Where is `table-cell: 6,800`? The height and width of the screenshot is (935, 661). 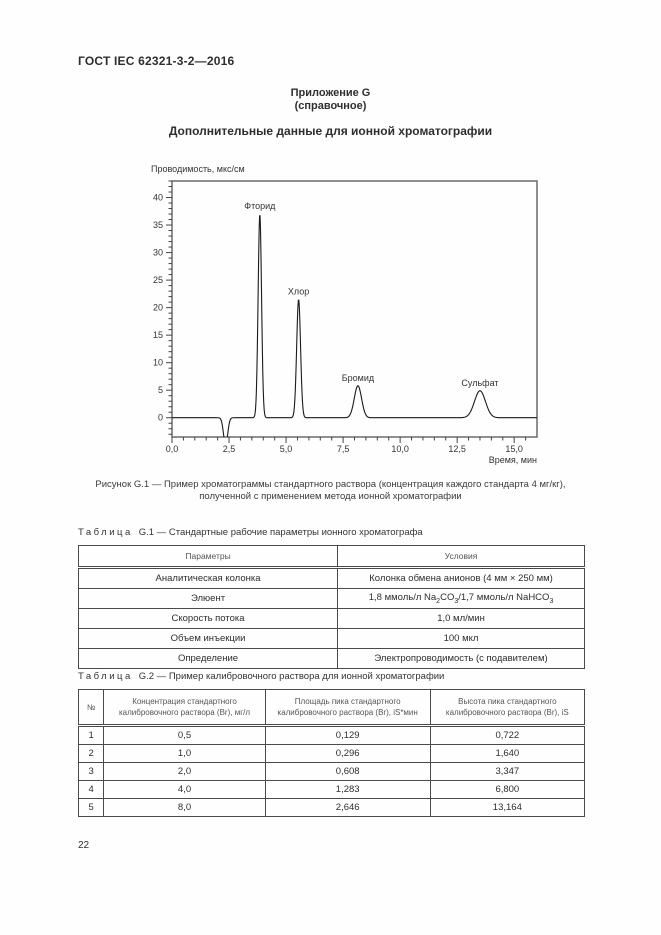
table-cell: 6,800 is located at coordinates (507, 789).